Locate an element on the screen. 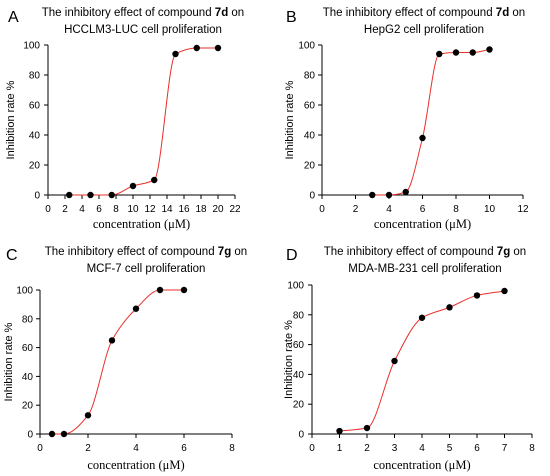 The image size is (550, 476). chart-subtitle: HepG2 cell proliferation is located at coordinates (424, 30).